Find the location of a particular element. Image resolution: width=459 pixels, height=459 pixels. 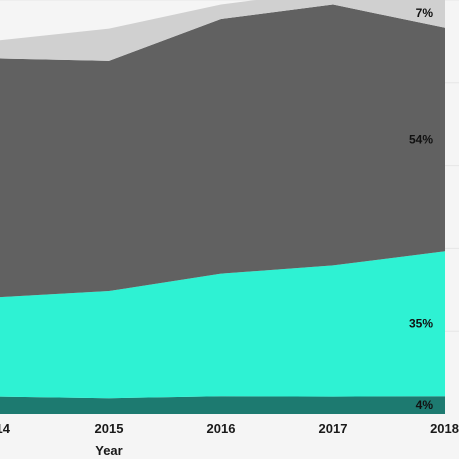

x-tick-label-0: 14 is located at coordinates (5, 428).